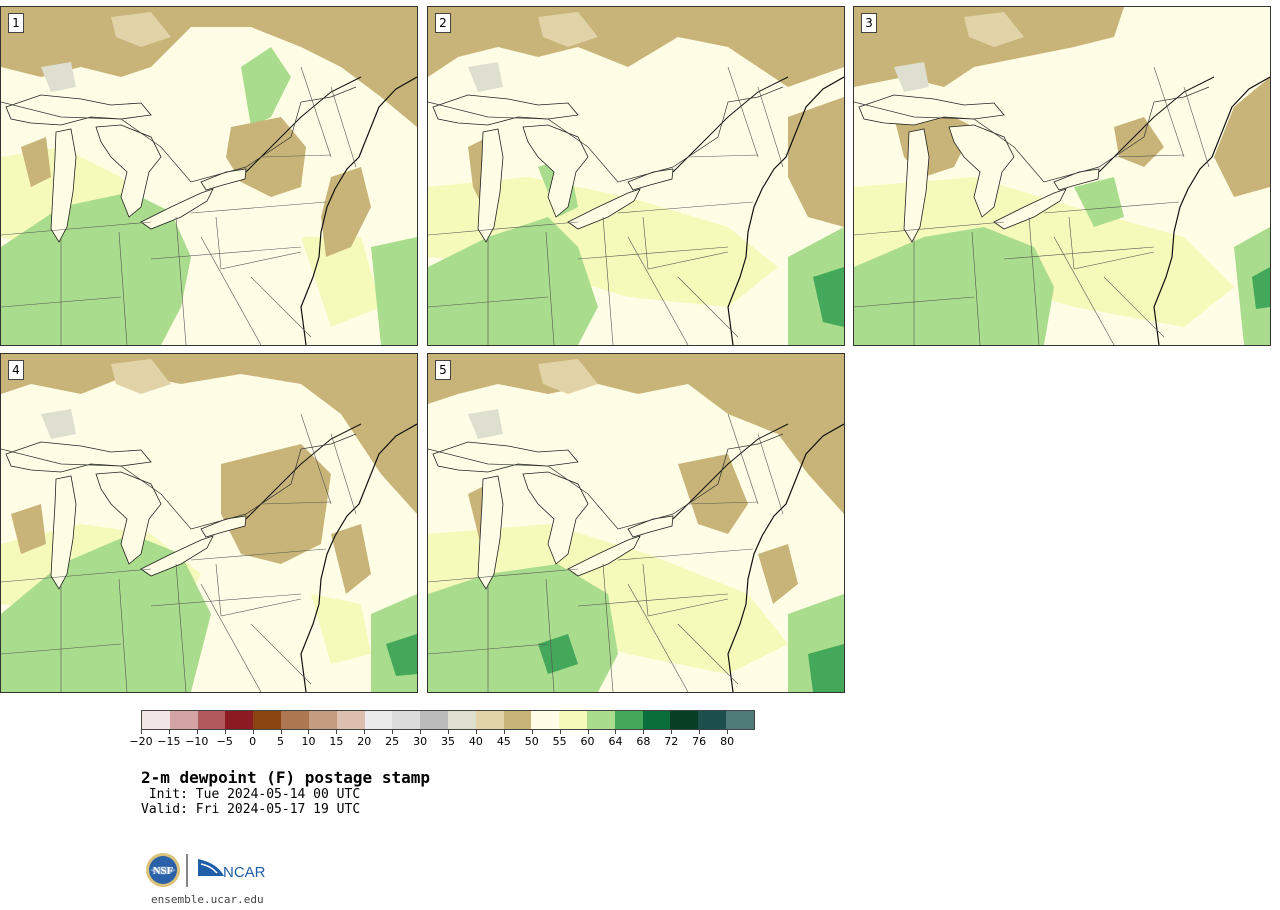 Image resolution: width=1280 pixels, height=910 pixels. I want to click on map-title: 2-m dewpoint (F) postage stamp, so click(285, 777).